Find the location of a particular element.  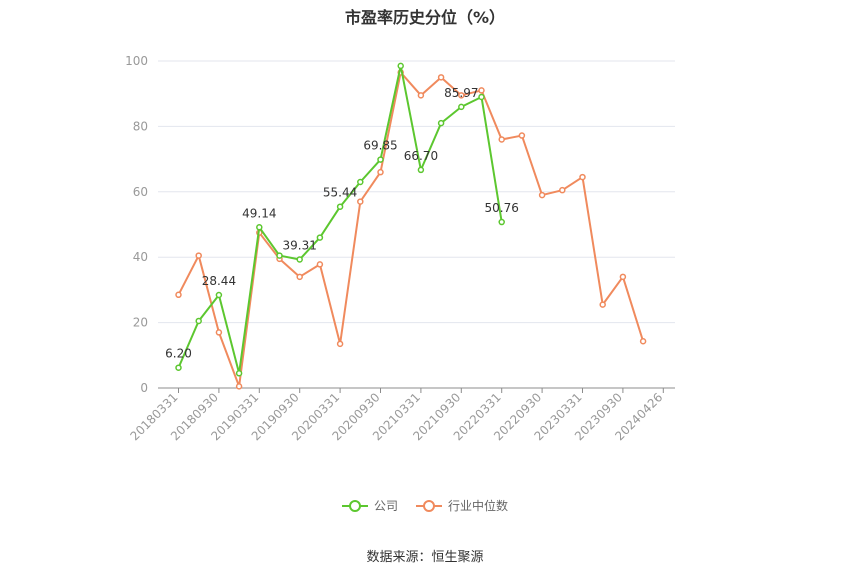

y-tick-label: 20 is located at coordinates (140, 323).